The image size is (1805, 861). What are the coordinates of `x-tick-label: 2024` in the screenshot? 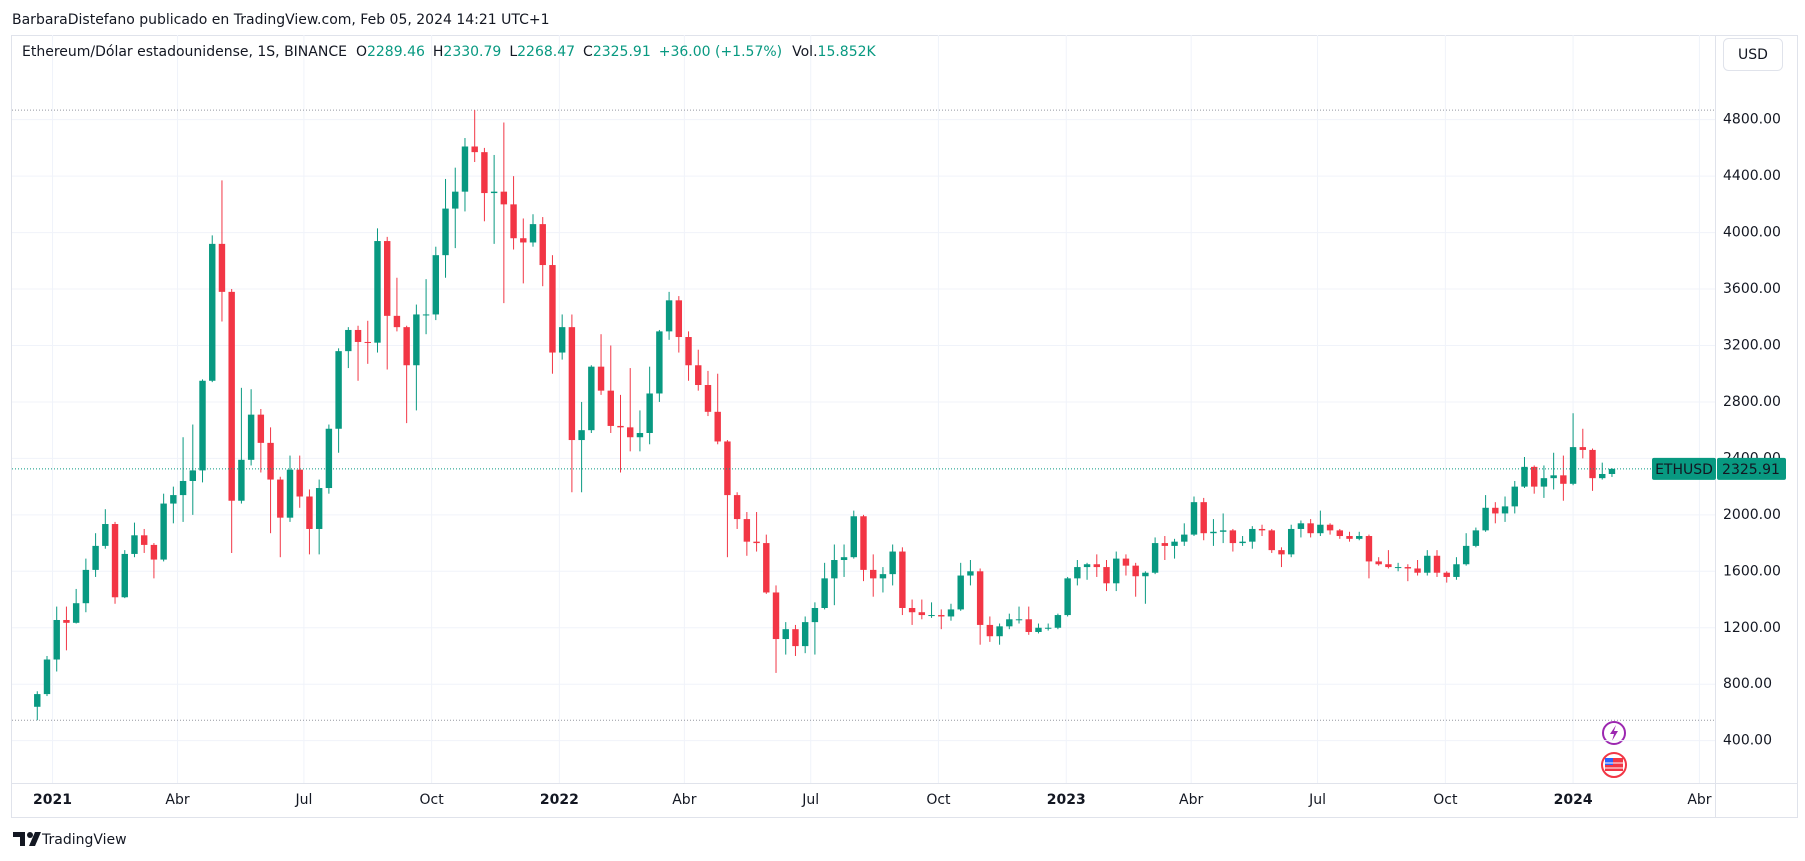 It's located at (1573, 800).